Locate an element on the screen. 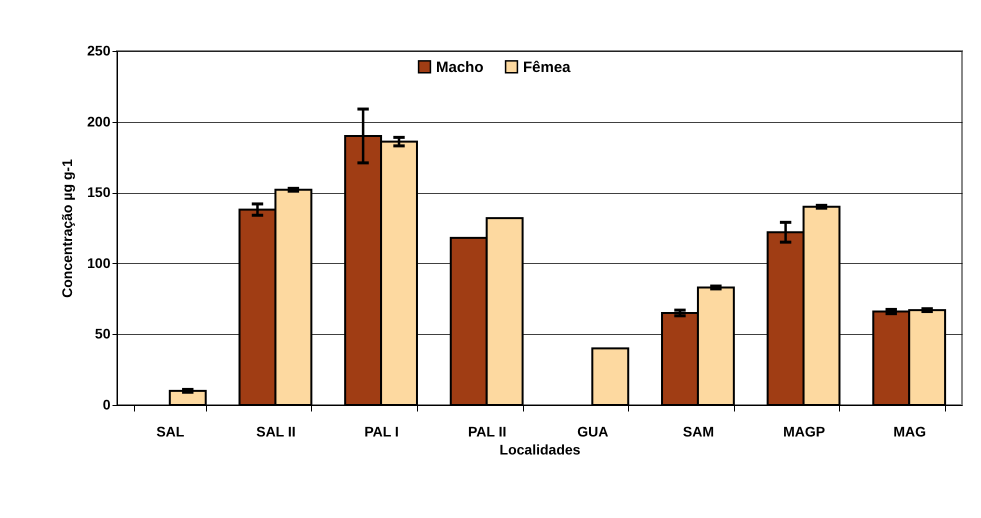 The height and width of the screenshot is (518, 981). x-tick-label: PAL II is located at coordinates (487, 432).